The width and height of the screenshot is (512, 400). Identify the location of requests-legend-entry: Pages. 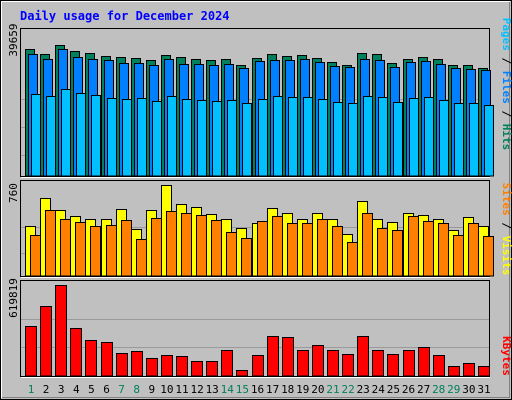
(506, 34).